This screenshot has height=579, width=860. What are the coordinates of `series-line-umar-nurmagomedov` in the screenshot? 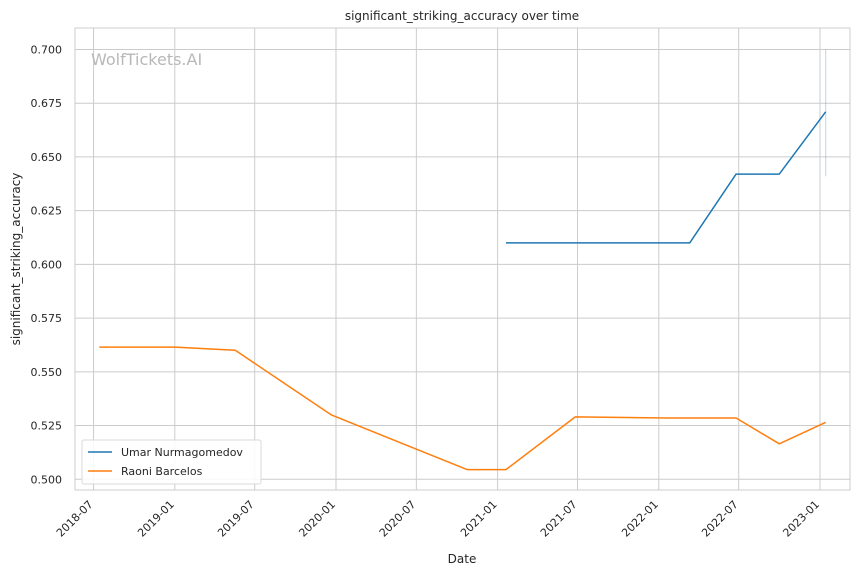 It's located at (666, 177).